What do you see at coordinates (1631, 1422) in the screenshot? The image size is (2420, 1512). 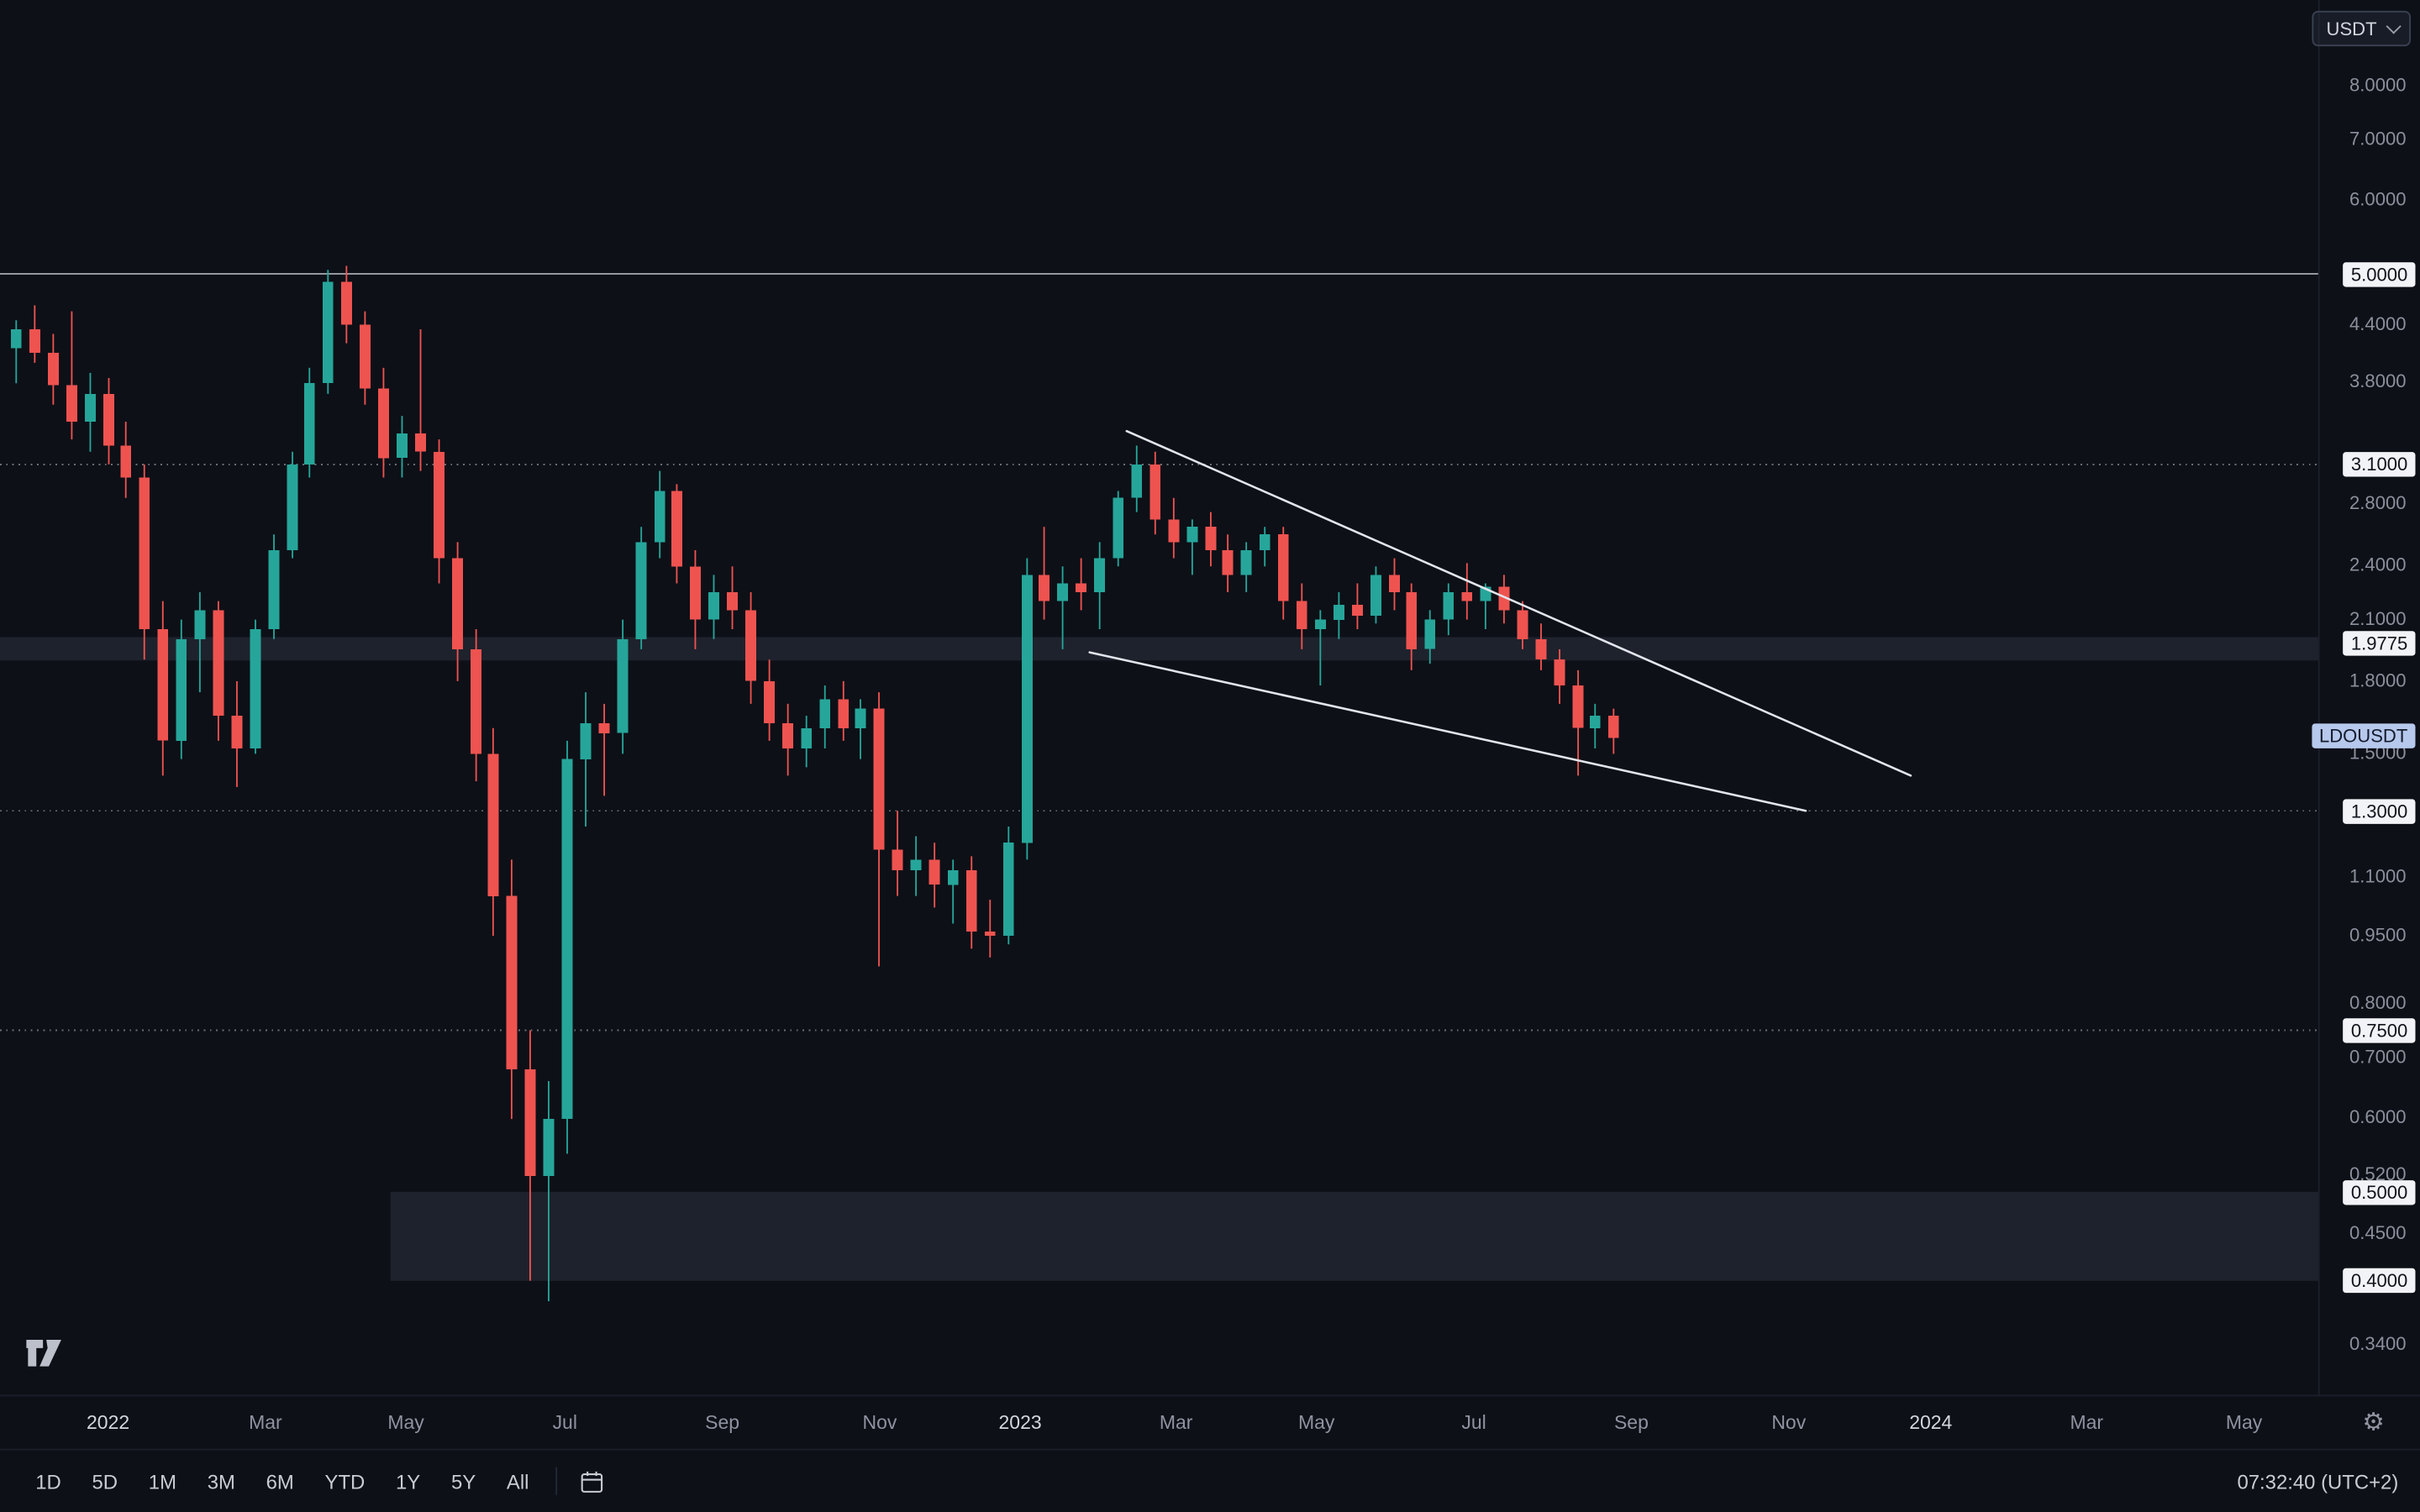 I see `time-tick-month: Sep` at bounding box center [1631, 1422].